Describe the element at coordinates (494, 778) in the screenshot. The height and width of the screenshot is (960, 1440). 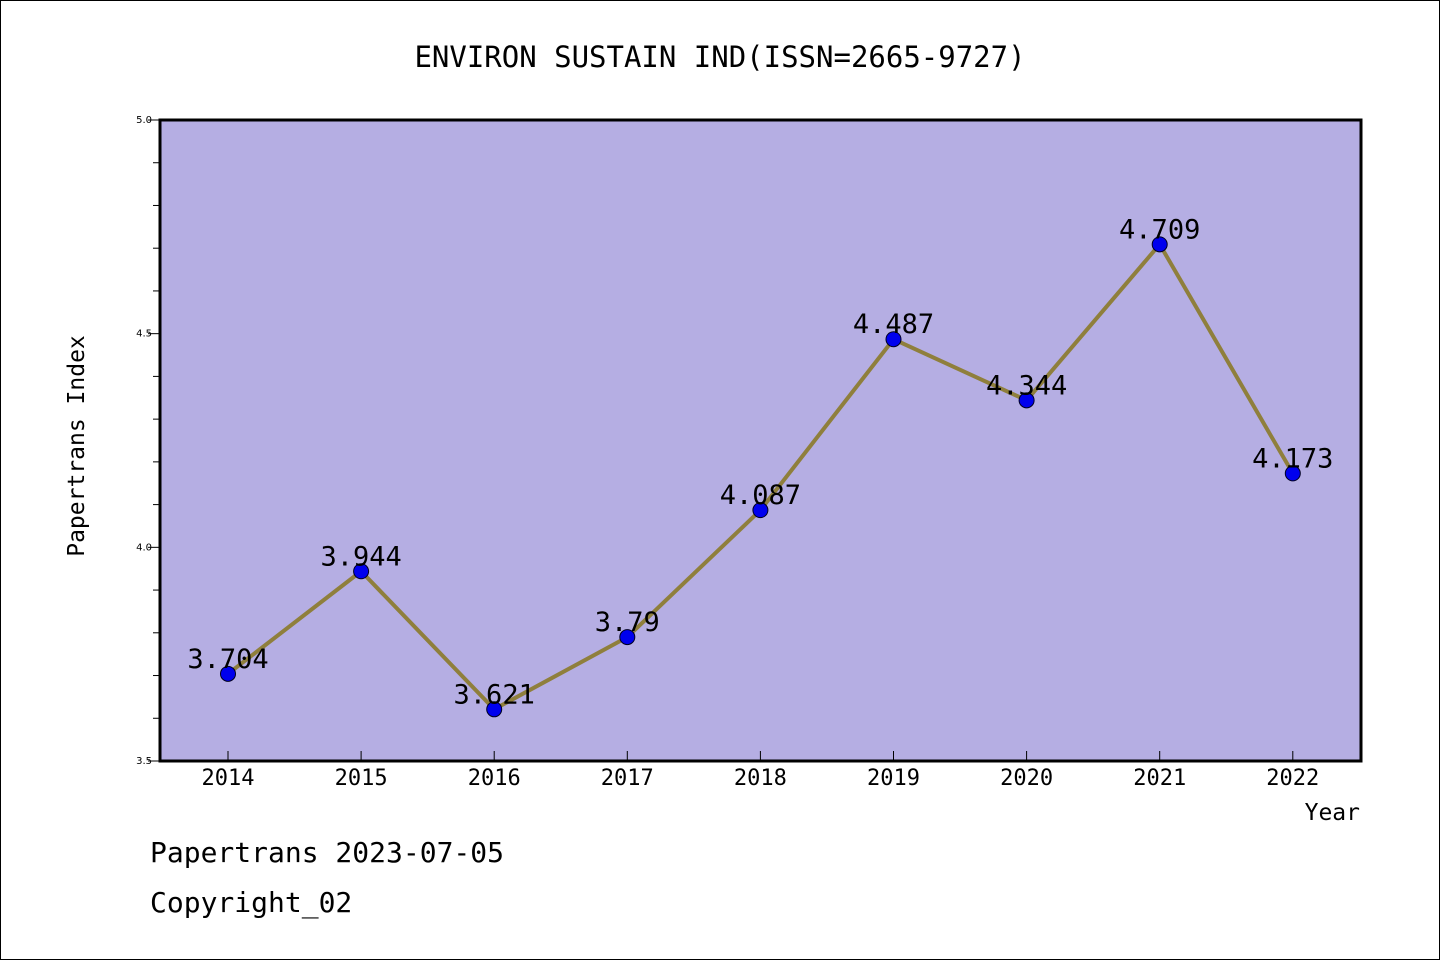
I see `x-tick-label: 2016` at that location.